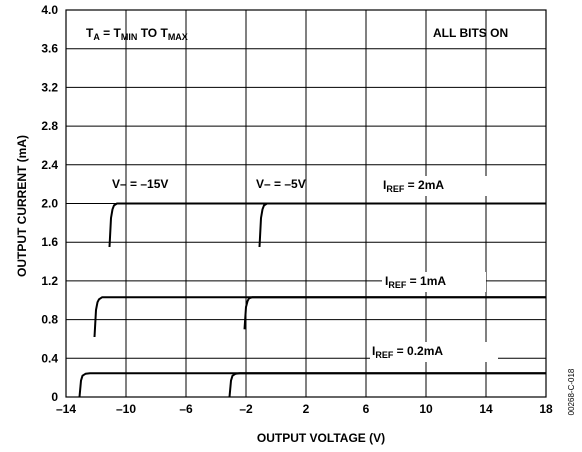  Describe the element at coordinates (486, 409) in the screenshot. I see `x-tick-label: 14` at that location.